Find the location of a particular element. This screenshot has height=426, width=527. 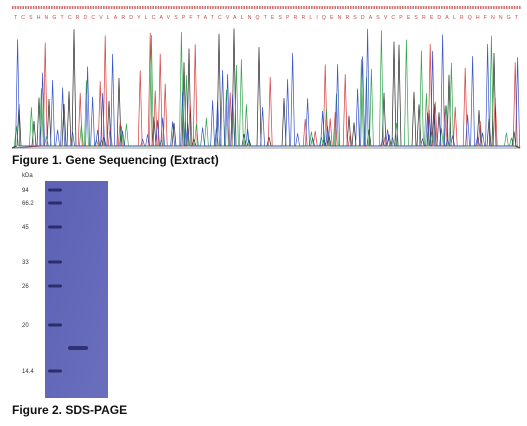

sample-band is located at coordinates (78, 348).